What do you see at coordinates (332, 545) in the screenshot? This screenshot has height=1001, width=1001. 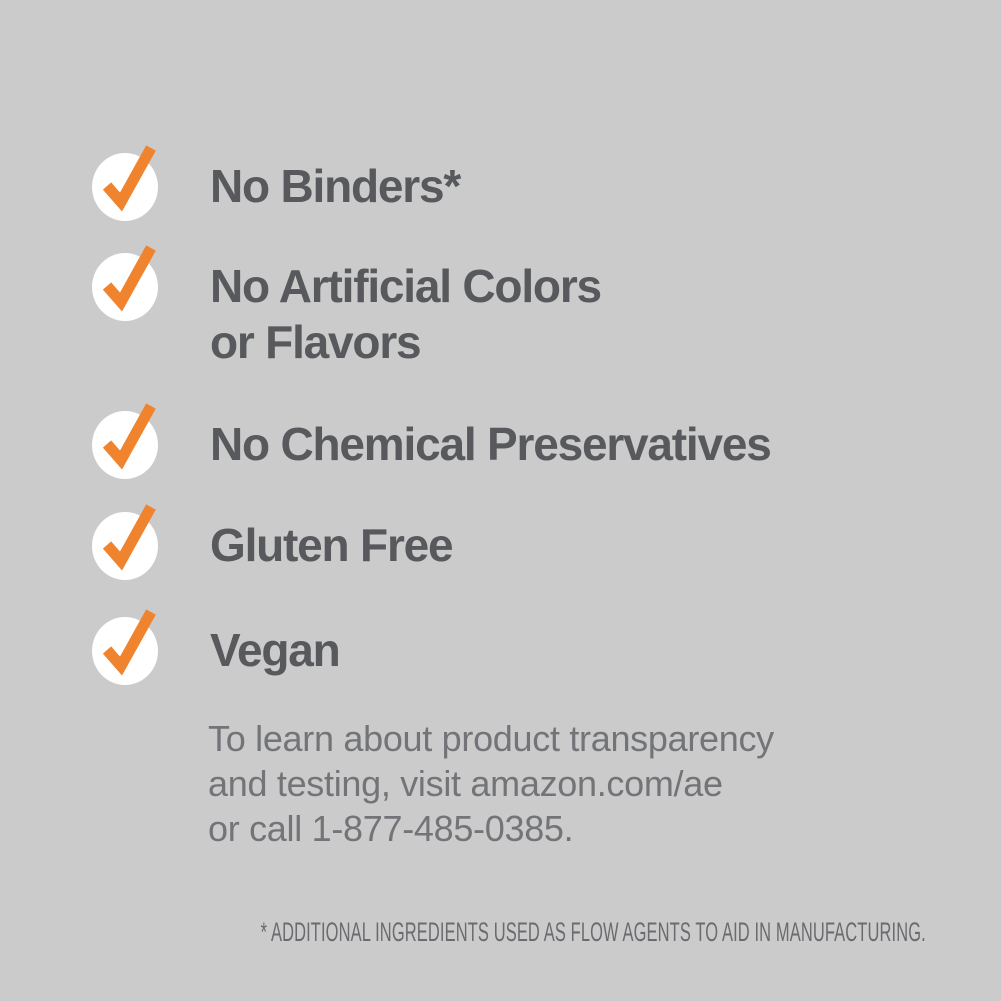 I see `feature-label: Gluten Free` at bounding box center [332, 545].